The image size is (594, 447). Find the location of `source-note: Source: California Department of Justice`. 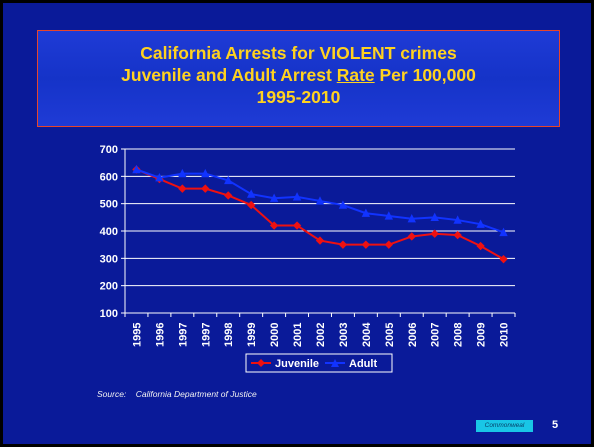

source-note: Source: California Department of Justice is located at coordinates (177, 394).